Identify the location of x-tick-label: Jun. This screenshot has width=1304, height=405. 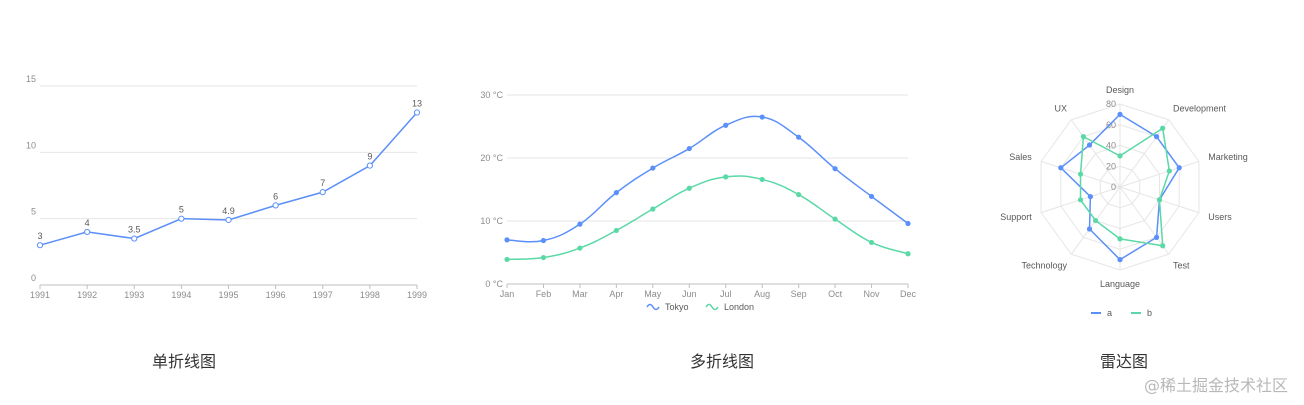
(689, 294).